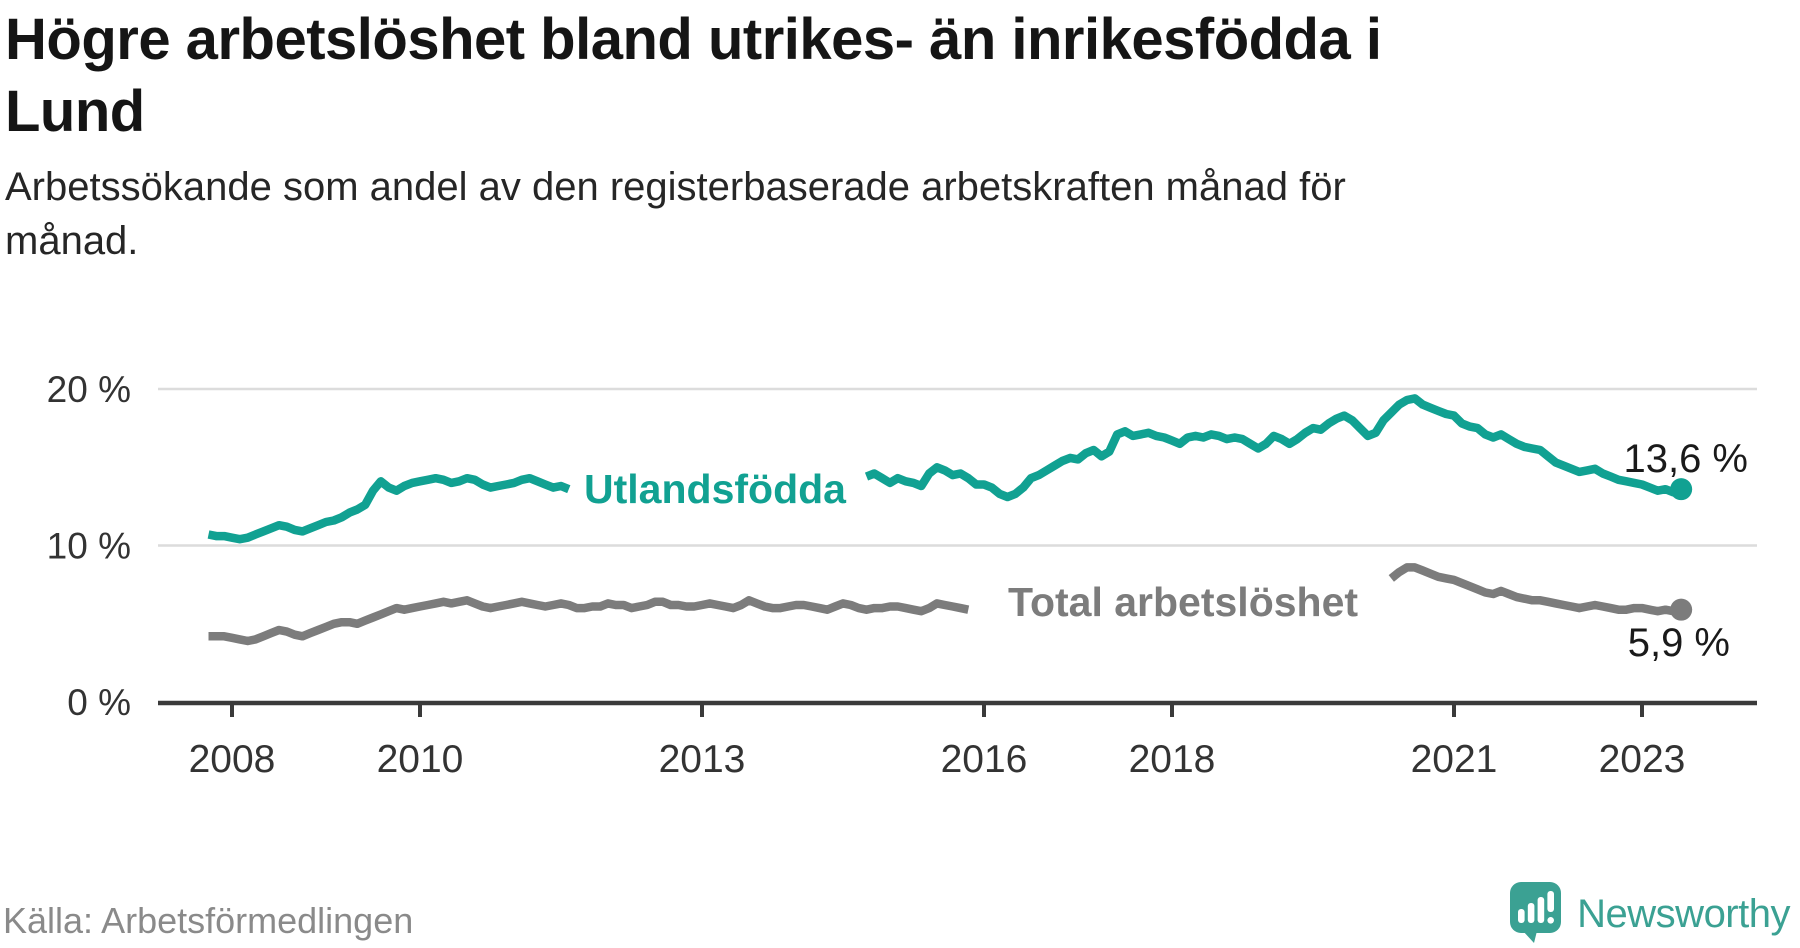 The image size is (1800, 948). What do you see at coordinates (75, 111) in the screenshot?
I see `title-line-2: Lund` at bounding box center [75, 111].